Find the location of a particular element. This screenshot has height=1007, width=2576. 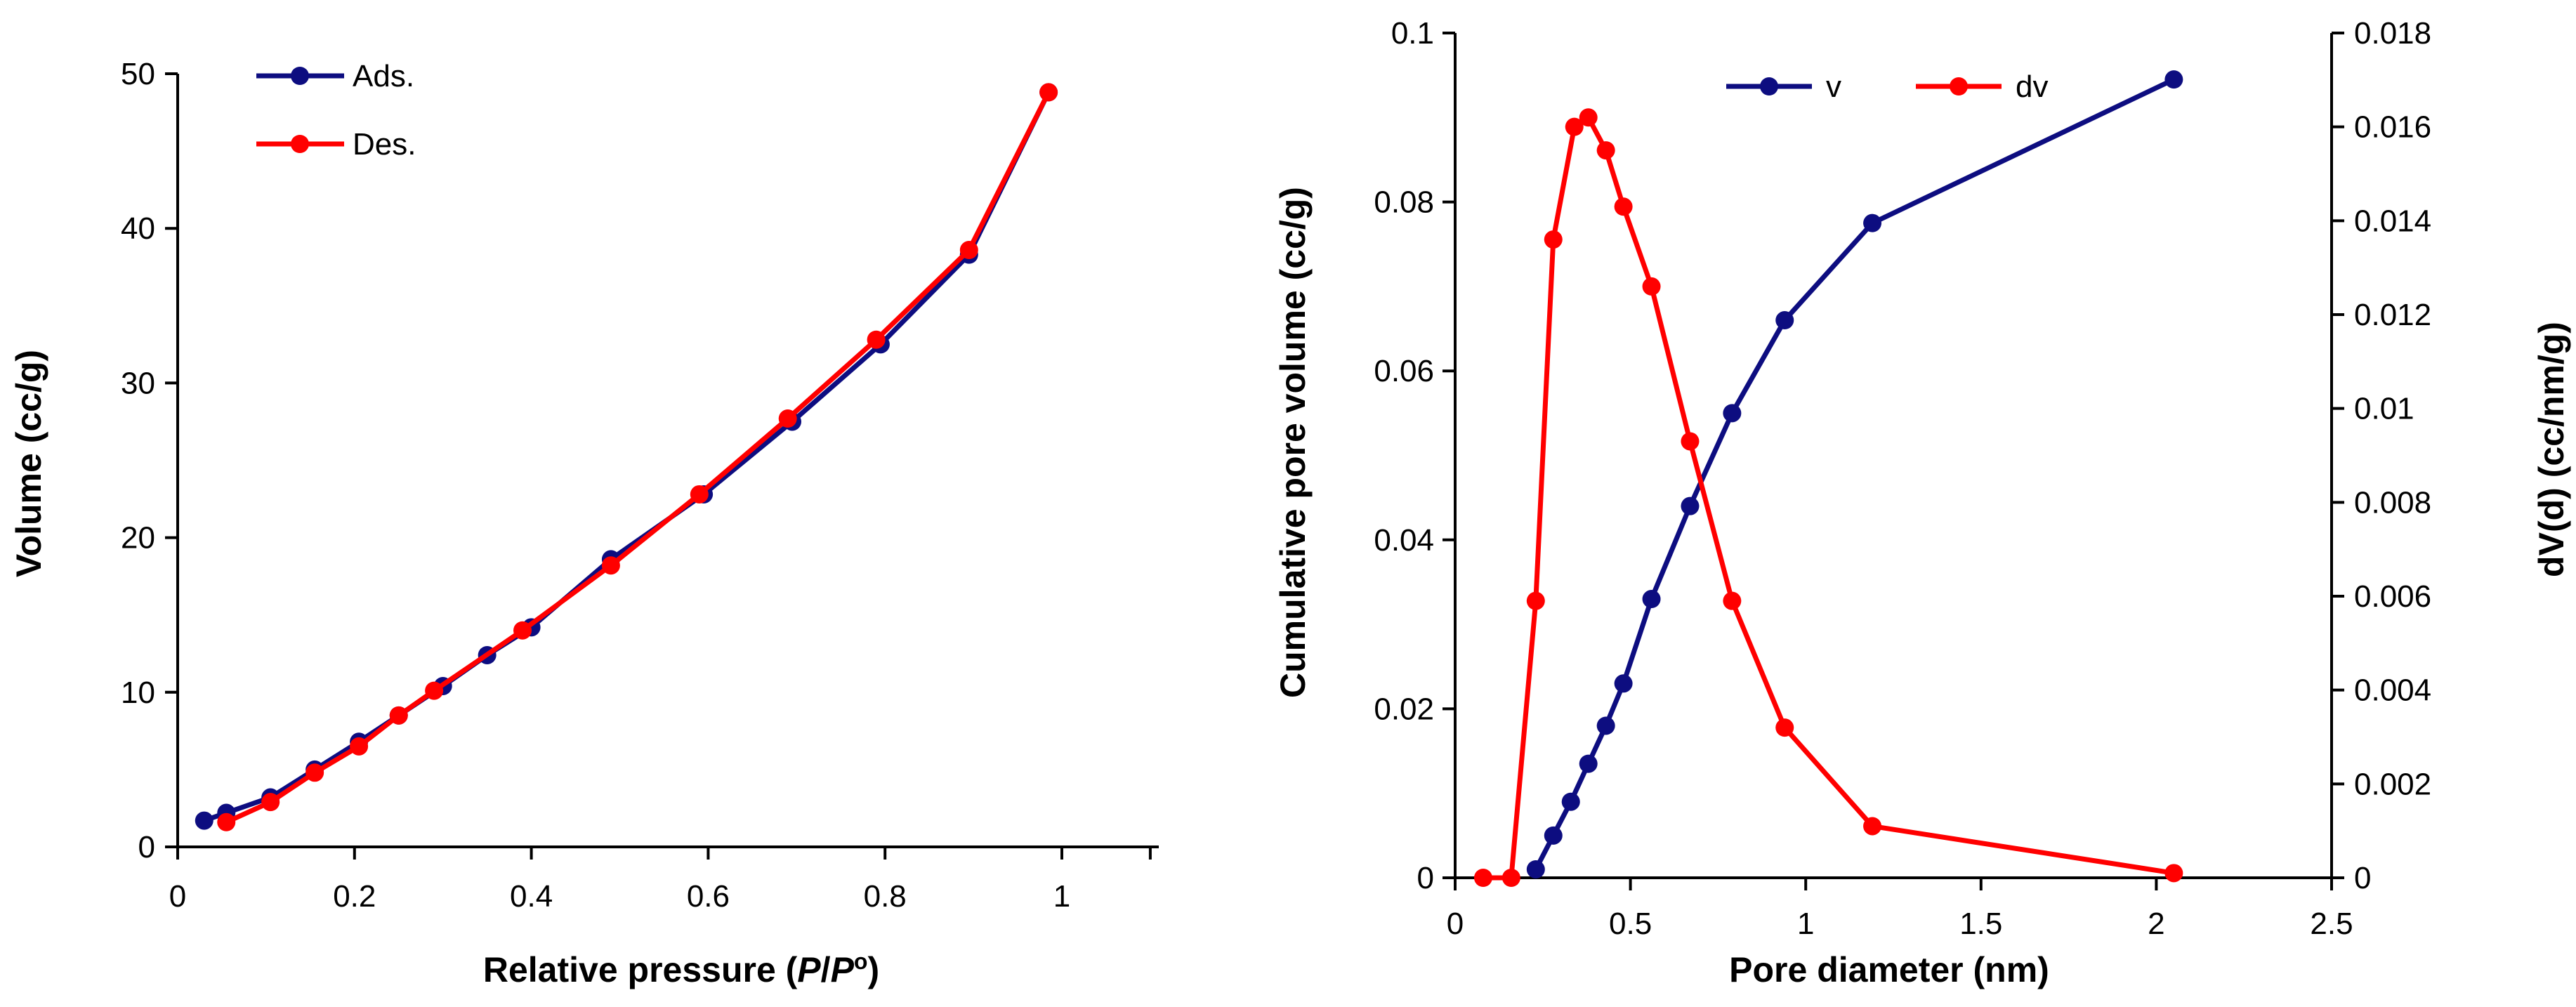

legend-marker-v is located at coordinates (1769, 87).